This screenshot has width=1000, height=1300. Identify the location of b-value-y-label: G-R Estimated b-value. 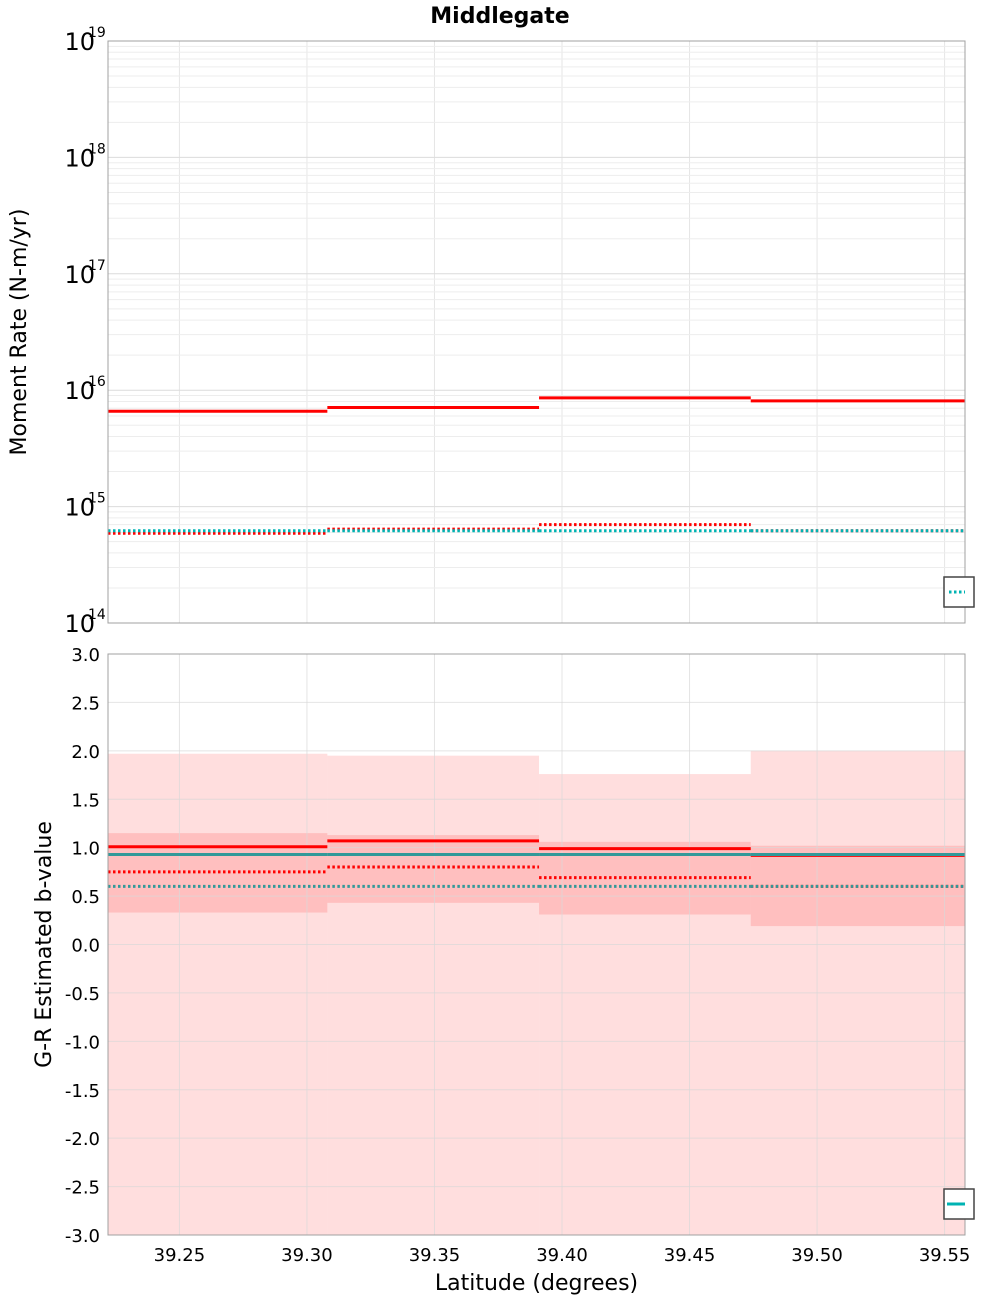
(44, 944).